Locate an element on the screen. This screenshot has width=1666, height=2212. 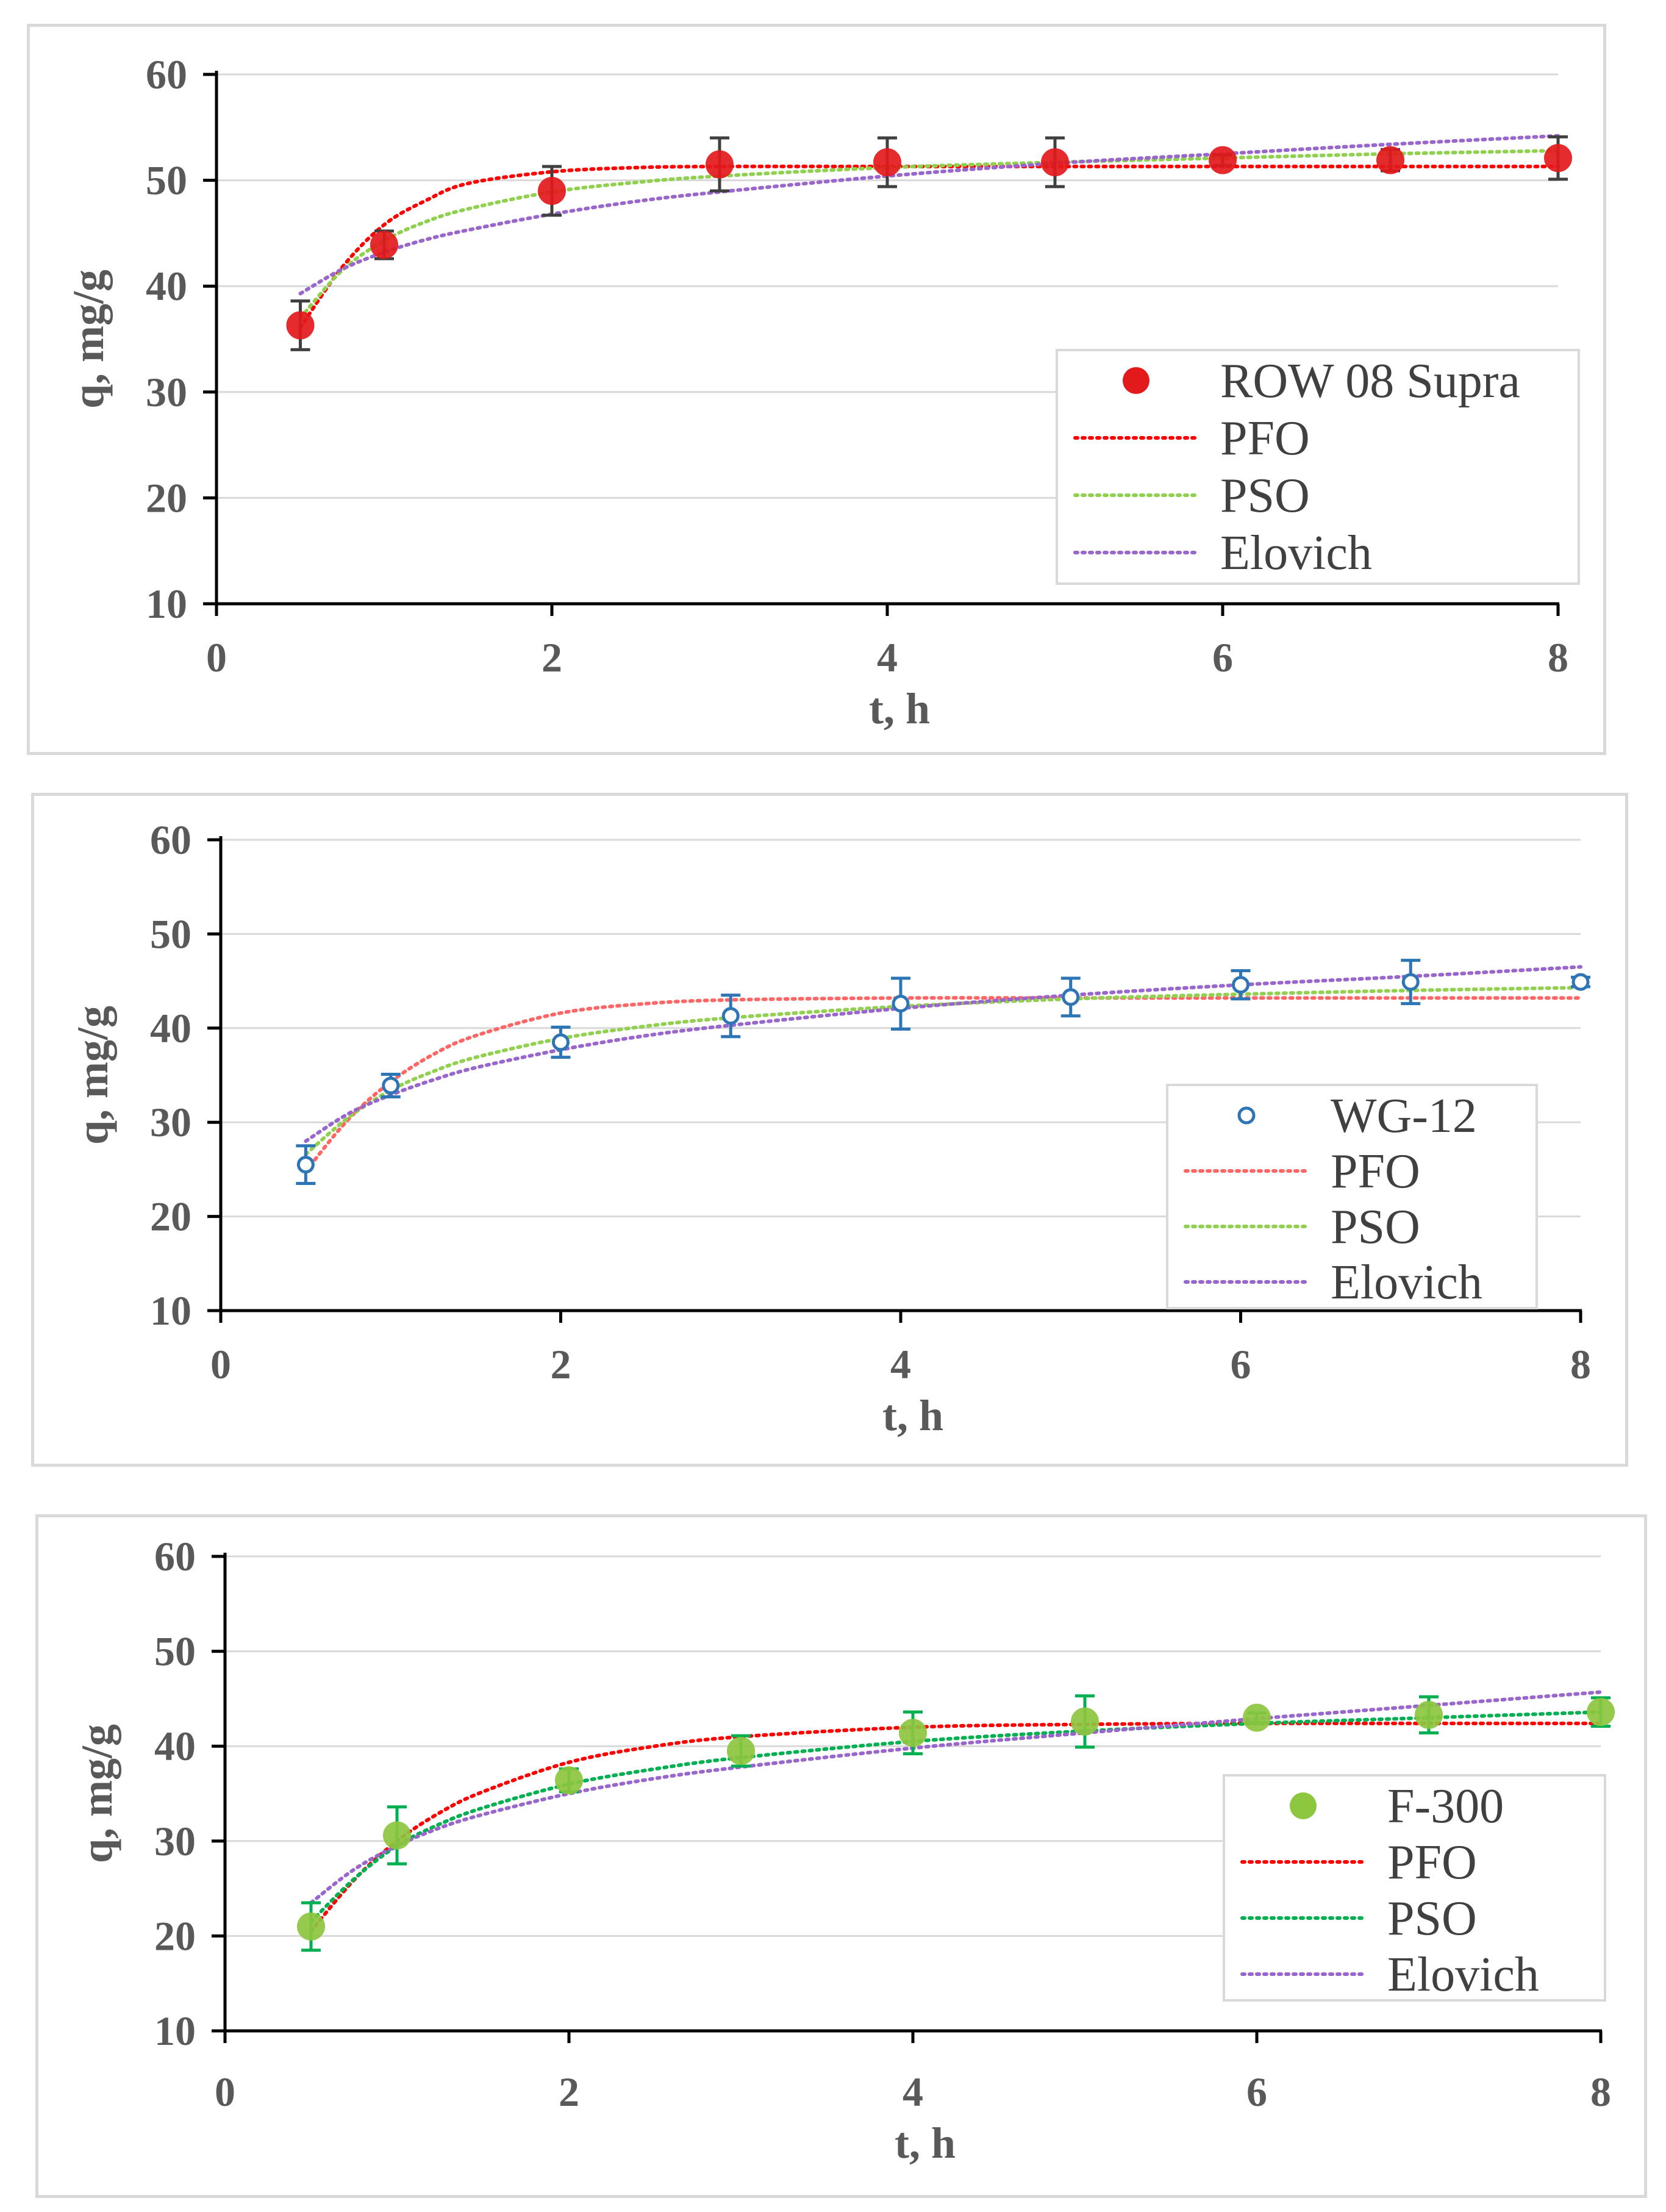
legend-label: F-300 is located at coordinates (1445, 1806).